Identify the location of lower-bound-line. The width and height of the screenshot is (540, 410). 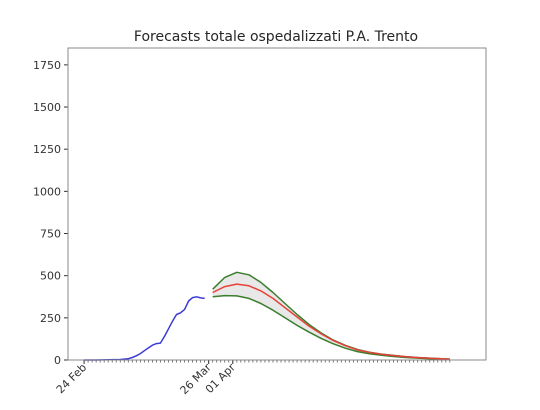
(331, 327).